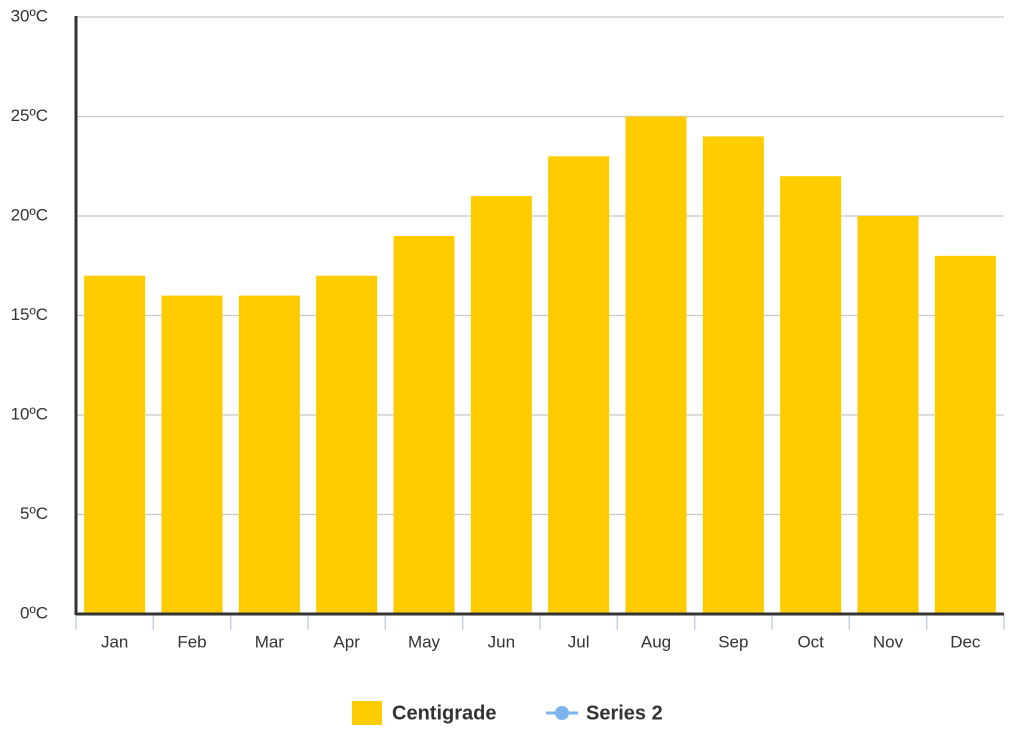  Describe the element at coordinates (579, 641) in the screenshot. I see `x-tick-label: Jul` at that location.